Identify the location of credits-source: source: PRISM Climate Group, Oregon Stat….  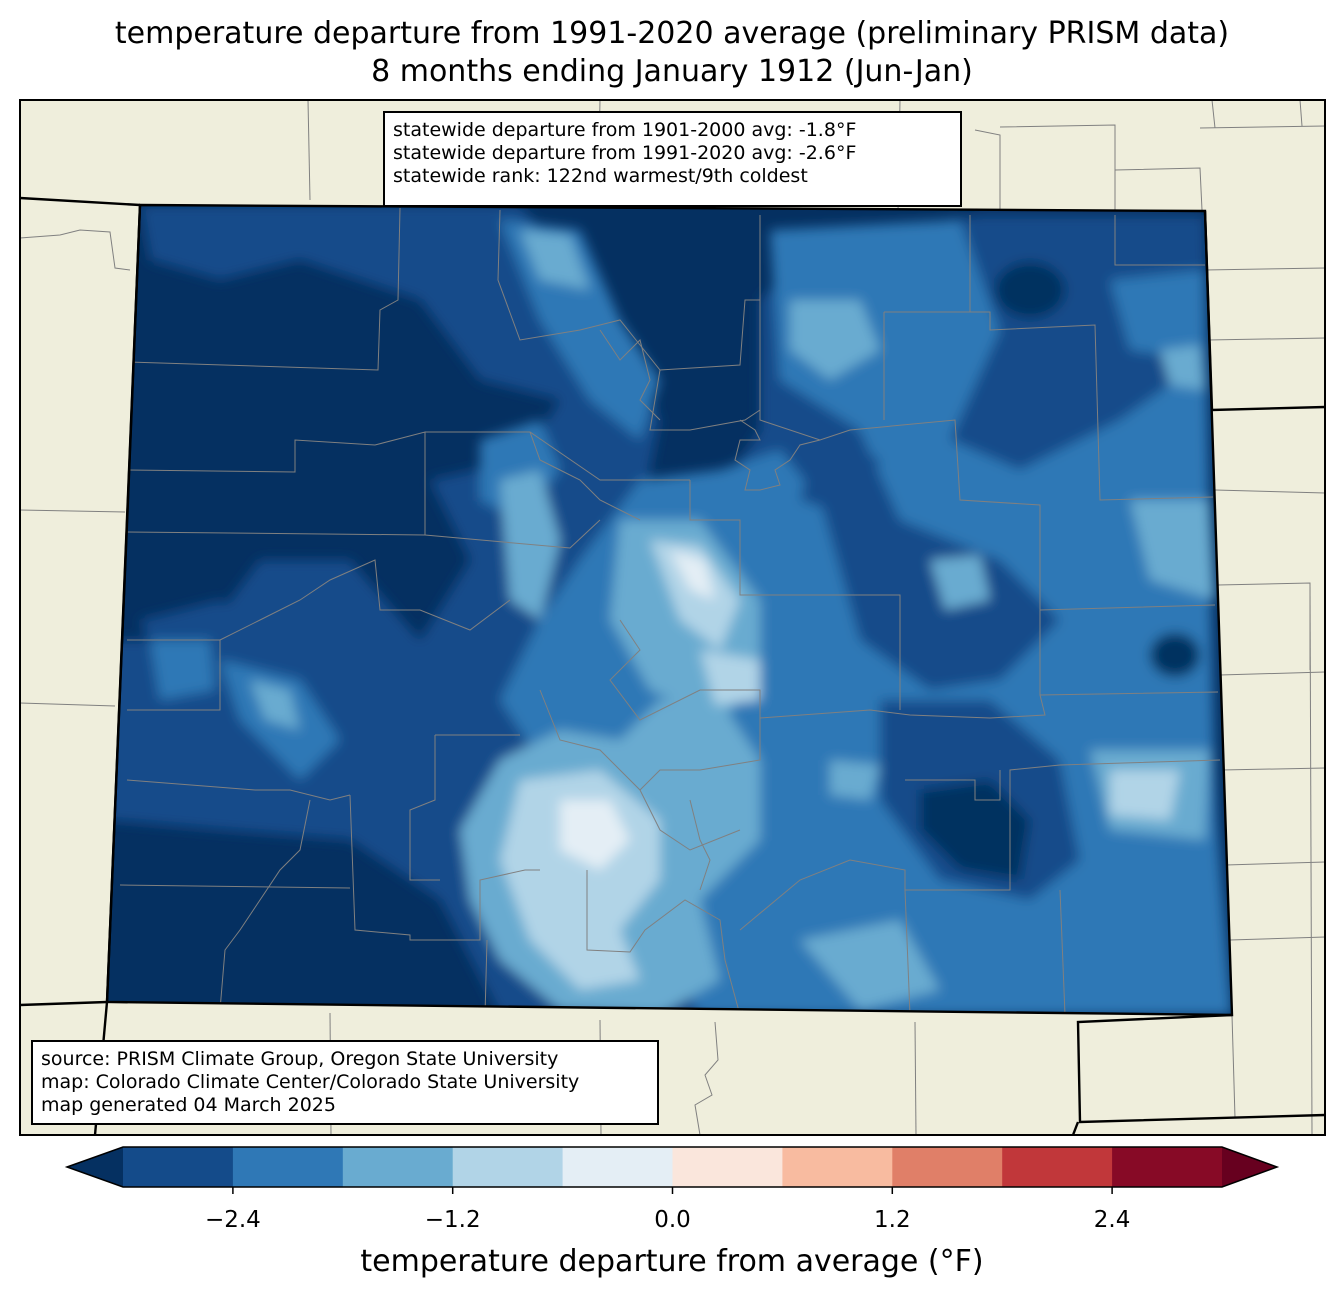
(300, 1059).